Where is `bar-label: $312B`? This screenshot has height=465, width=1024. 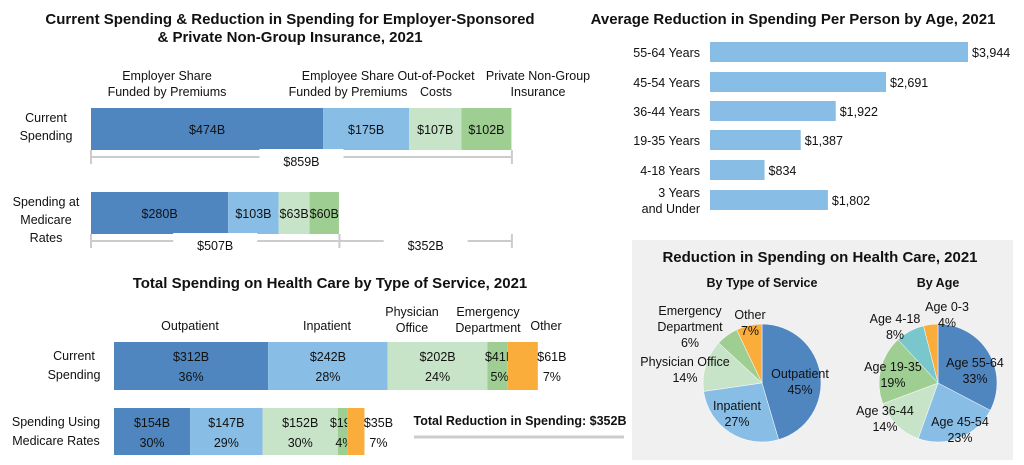
bar-label: $312B is located at coordinates (191, 357).